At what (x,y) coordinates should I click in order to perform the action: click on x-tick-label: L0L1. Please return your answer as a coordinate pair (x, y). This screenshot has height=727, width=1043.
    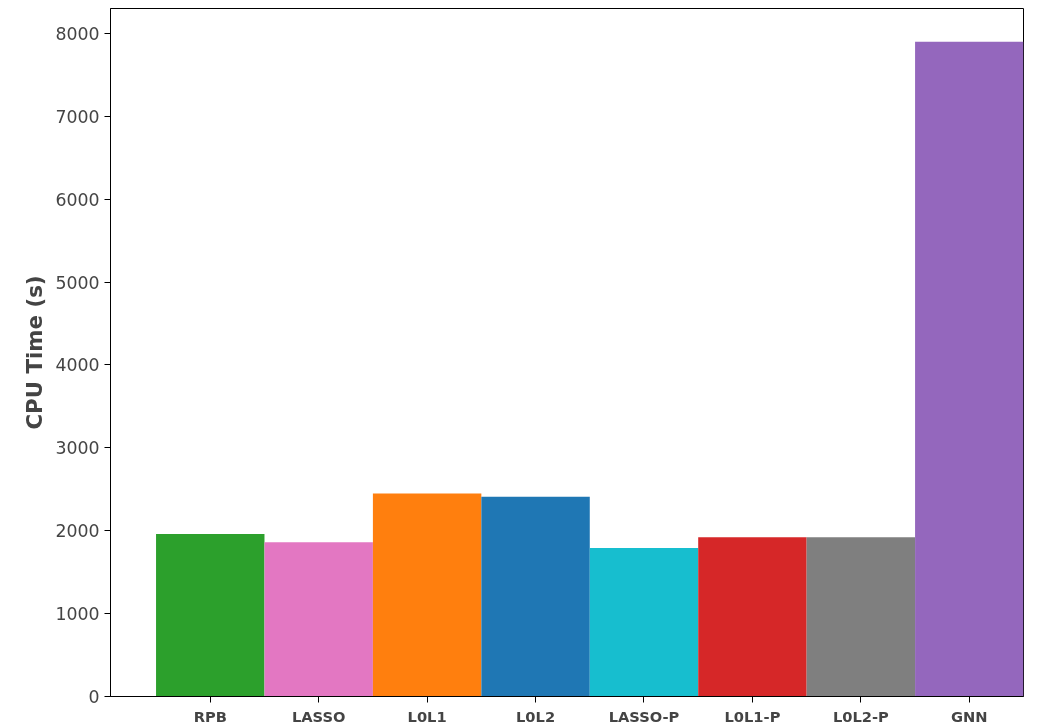
    Looking at the image, I should click on (427, 716).